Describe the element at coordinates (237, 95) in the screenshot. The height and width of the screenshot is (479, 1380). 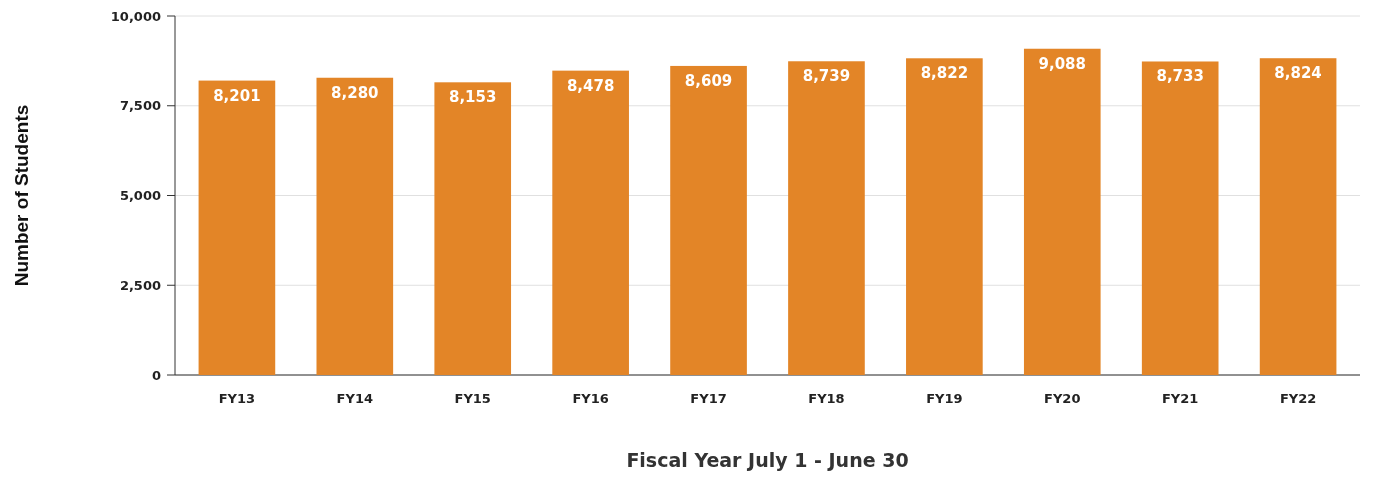
I see `data-label: 8,201` at that location.